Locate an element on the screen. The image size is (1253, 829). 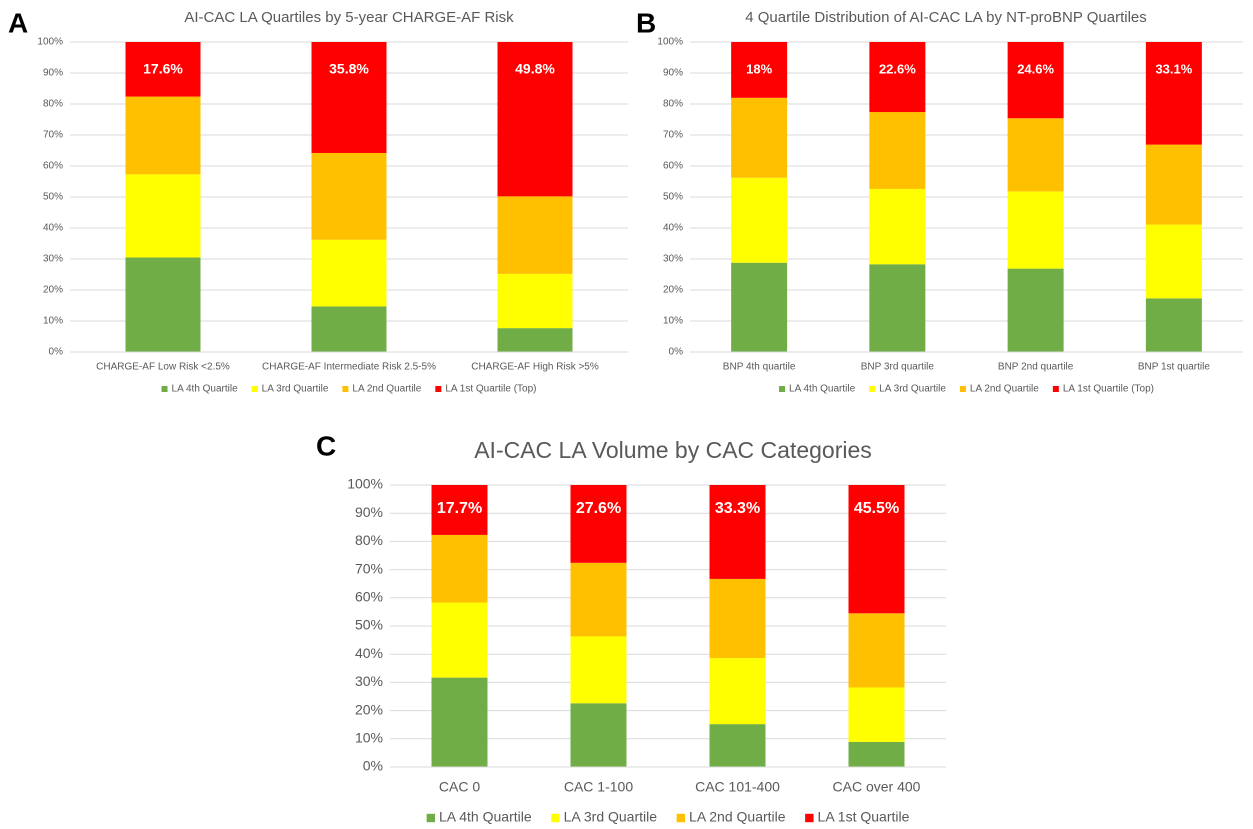
panel-letter: A is located at coordinates (18, 22).